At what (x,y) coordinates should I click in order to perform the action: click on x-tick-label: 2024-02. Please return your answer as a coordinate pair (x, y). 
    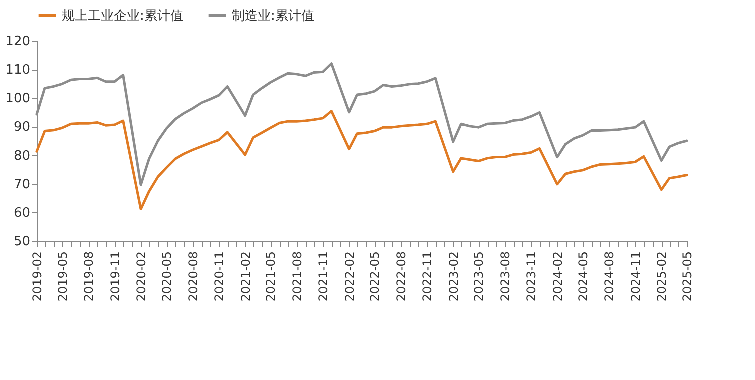
    Looking at the image, I should click on (557, 277).